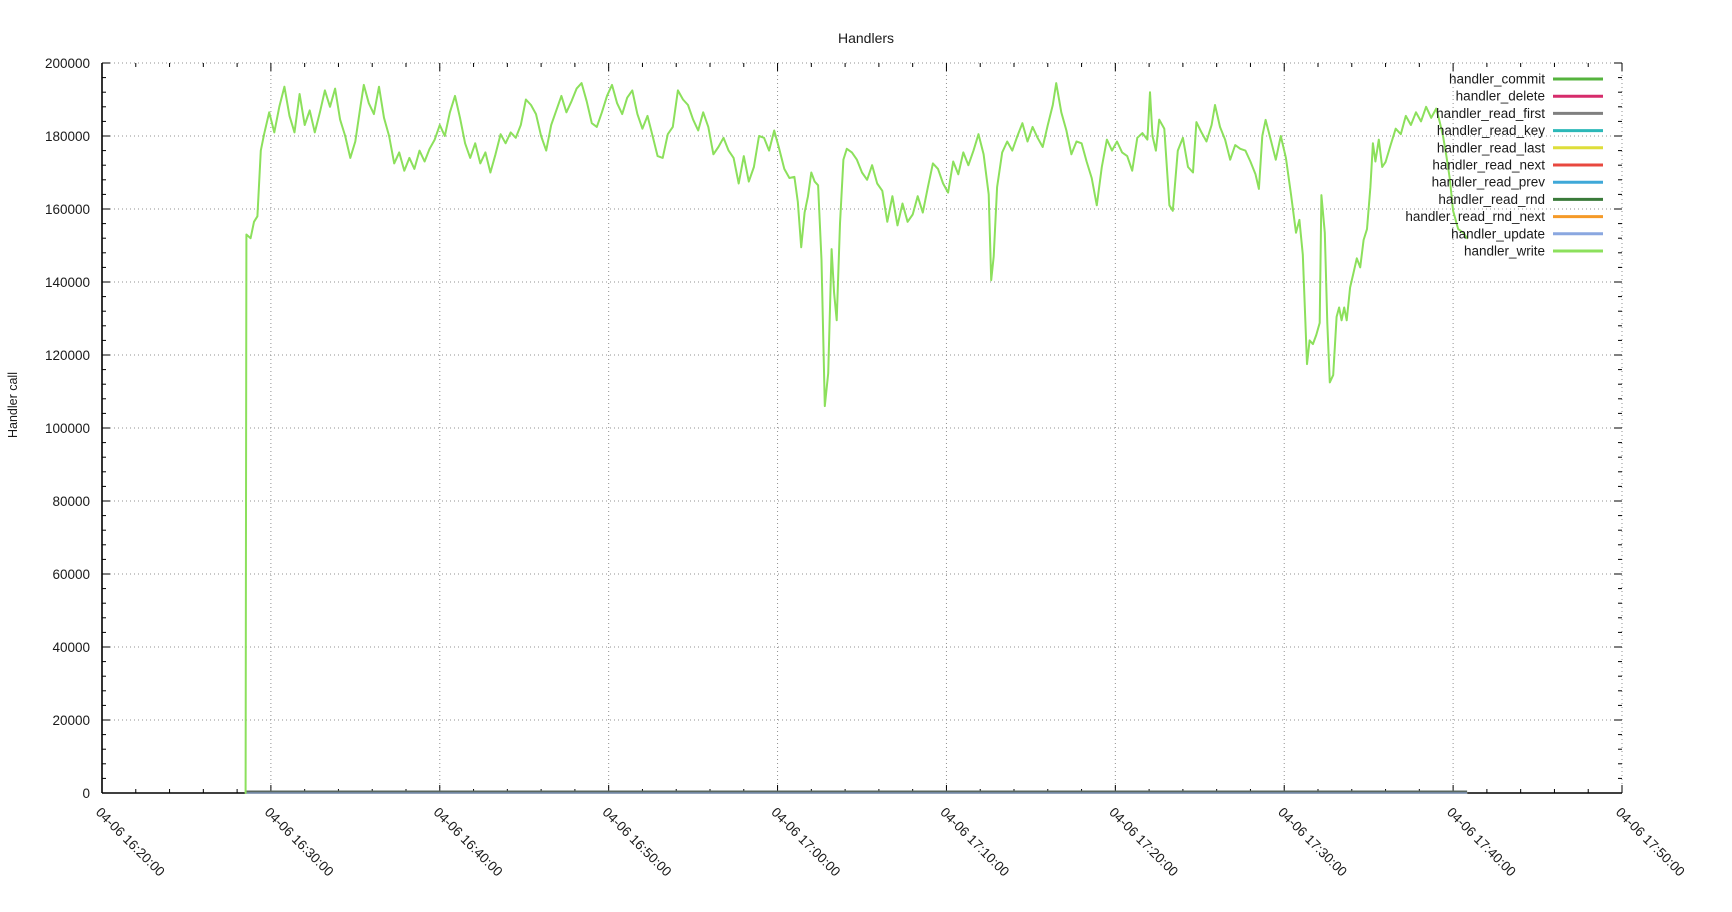 This screenshot has height=912, width=1732. Describe the element at coordinates (71, 574) in the screenshot. I see `y-tick-label: 60000` at that location.